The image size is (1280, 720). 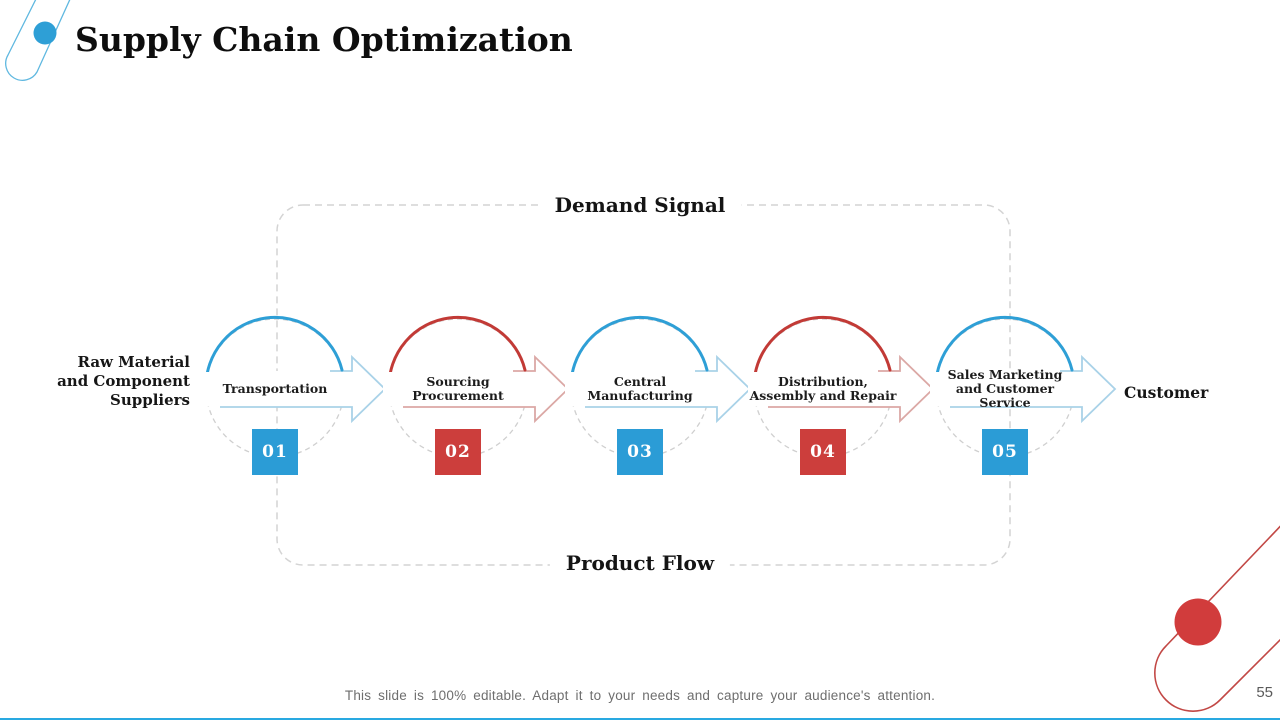 I want to click on stage-label-5: Sales Marketing and Customer Service, so click(x=1005, y=389).